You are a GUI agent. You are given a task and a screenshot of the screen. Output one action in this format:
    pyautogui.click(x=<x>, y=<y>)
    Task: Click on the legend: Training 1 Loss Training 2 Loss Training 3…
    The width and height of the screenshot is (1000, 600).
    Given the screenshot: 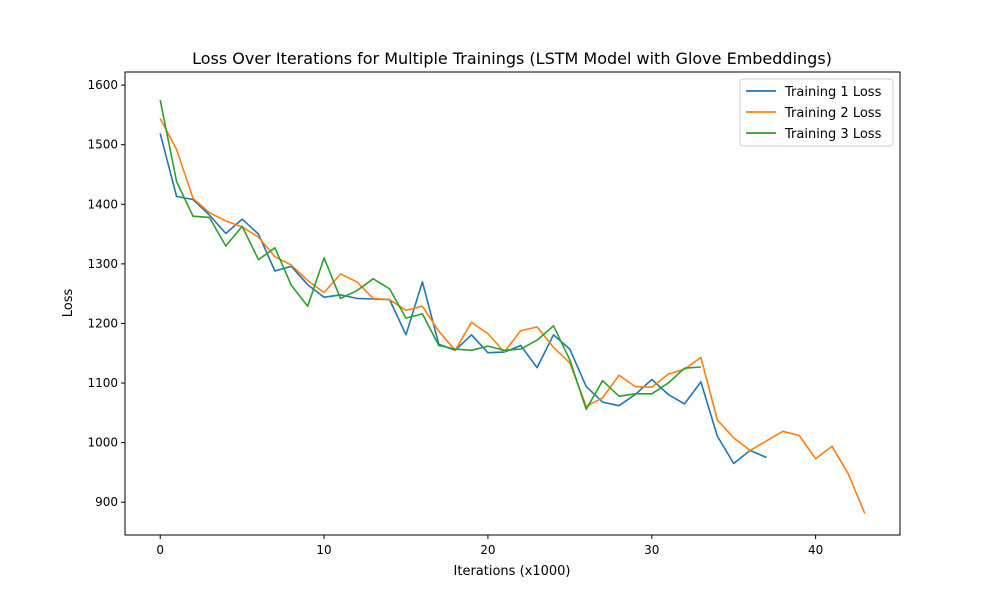 What is the action you would take?
    pyautogui.click(x=816, y=112)
    